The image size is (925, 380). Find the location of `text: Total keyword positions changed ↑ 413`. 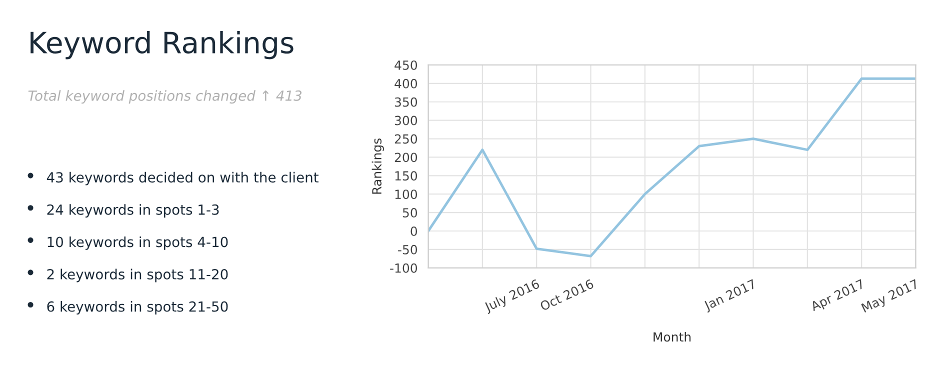

text: Total keyword positions changed ↑ 413 is located at coordinates (165, 97).